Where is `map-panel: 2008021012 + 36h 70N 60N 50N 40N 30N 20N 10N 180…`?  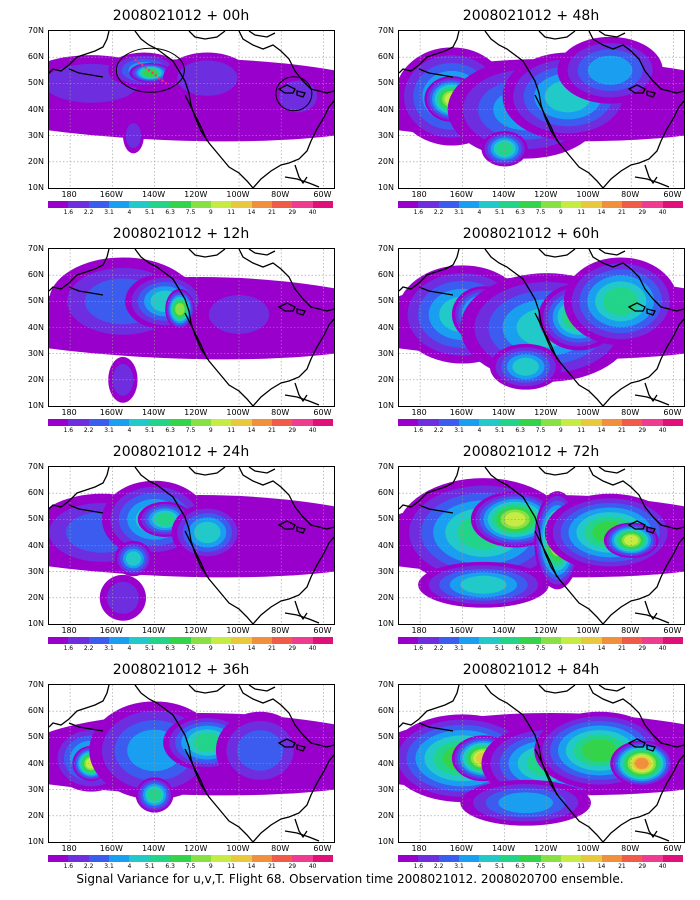
map-panel: 2008021012 + 36h 70N 60N 50N 40N 30N 20N 10N 180… is located at coordinates (181, 769).